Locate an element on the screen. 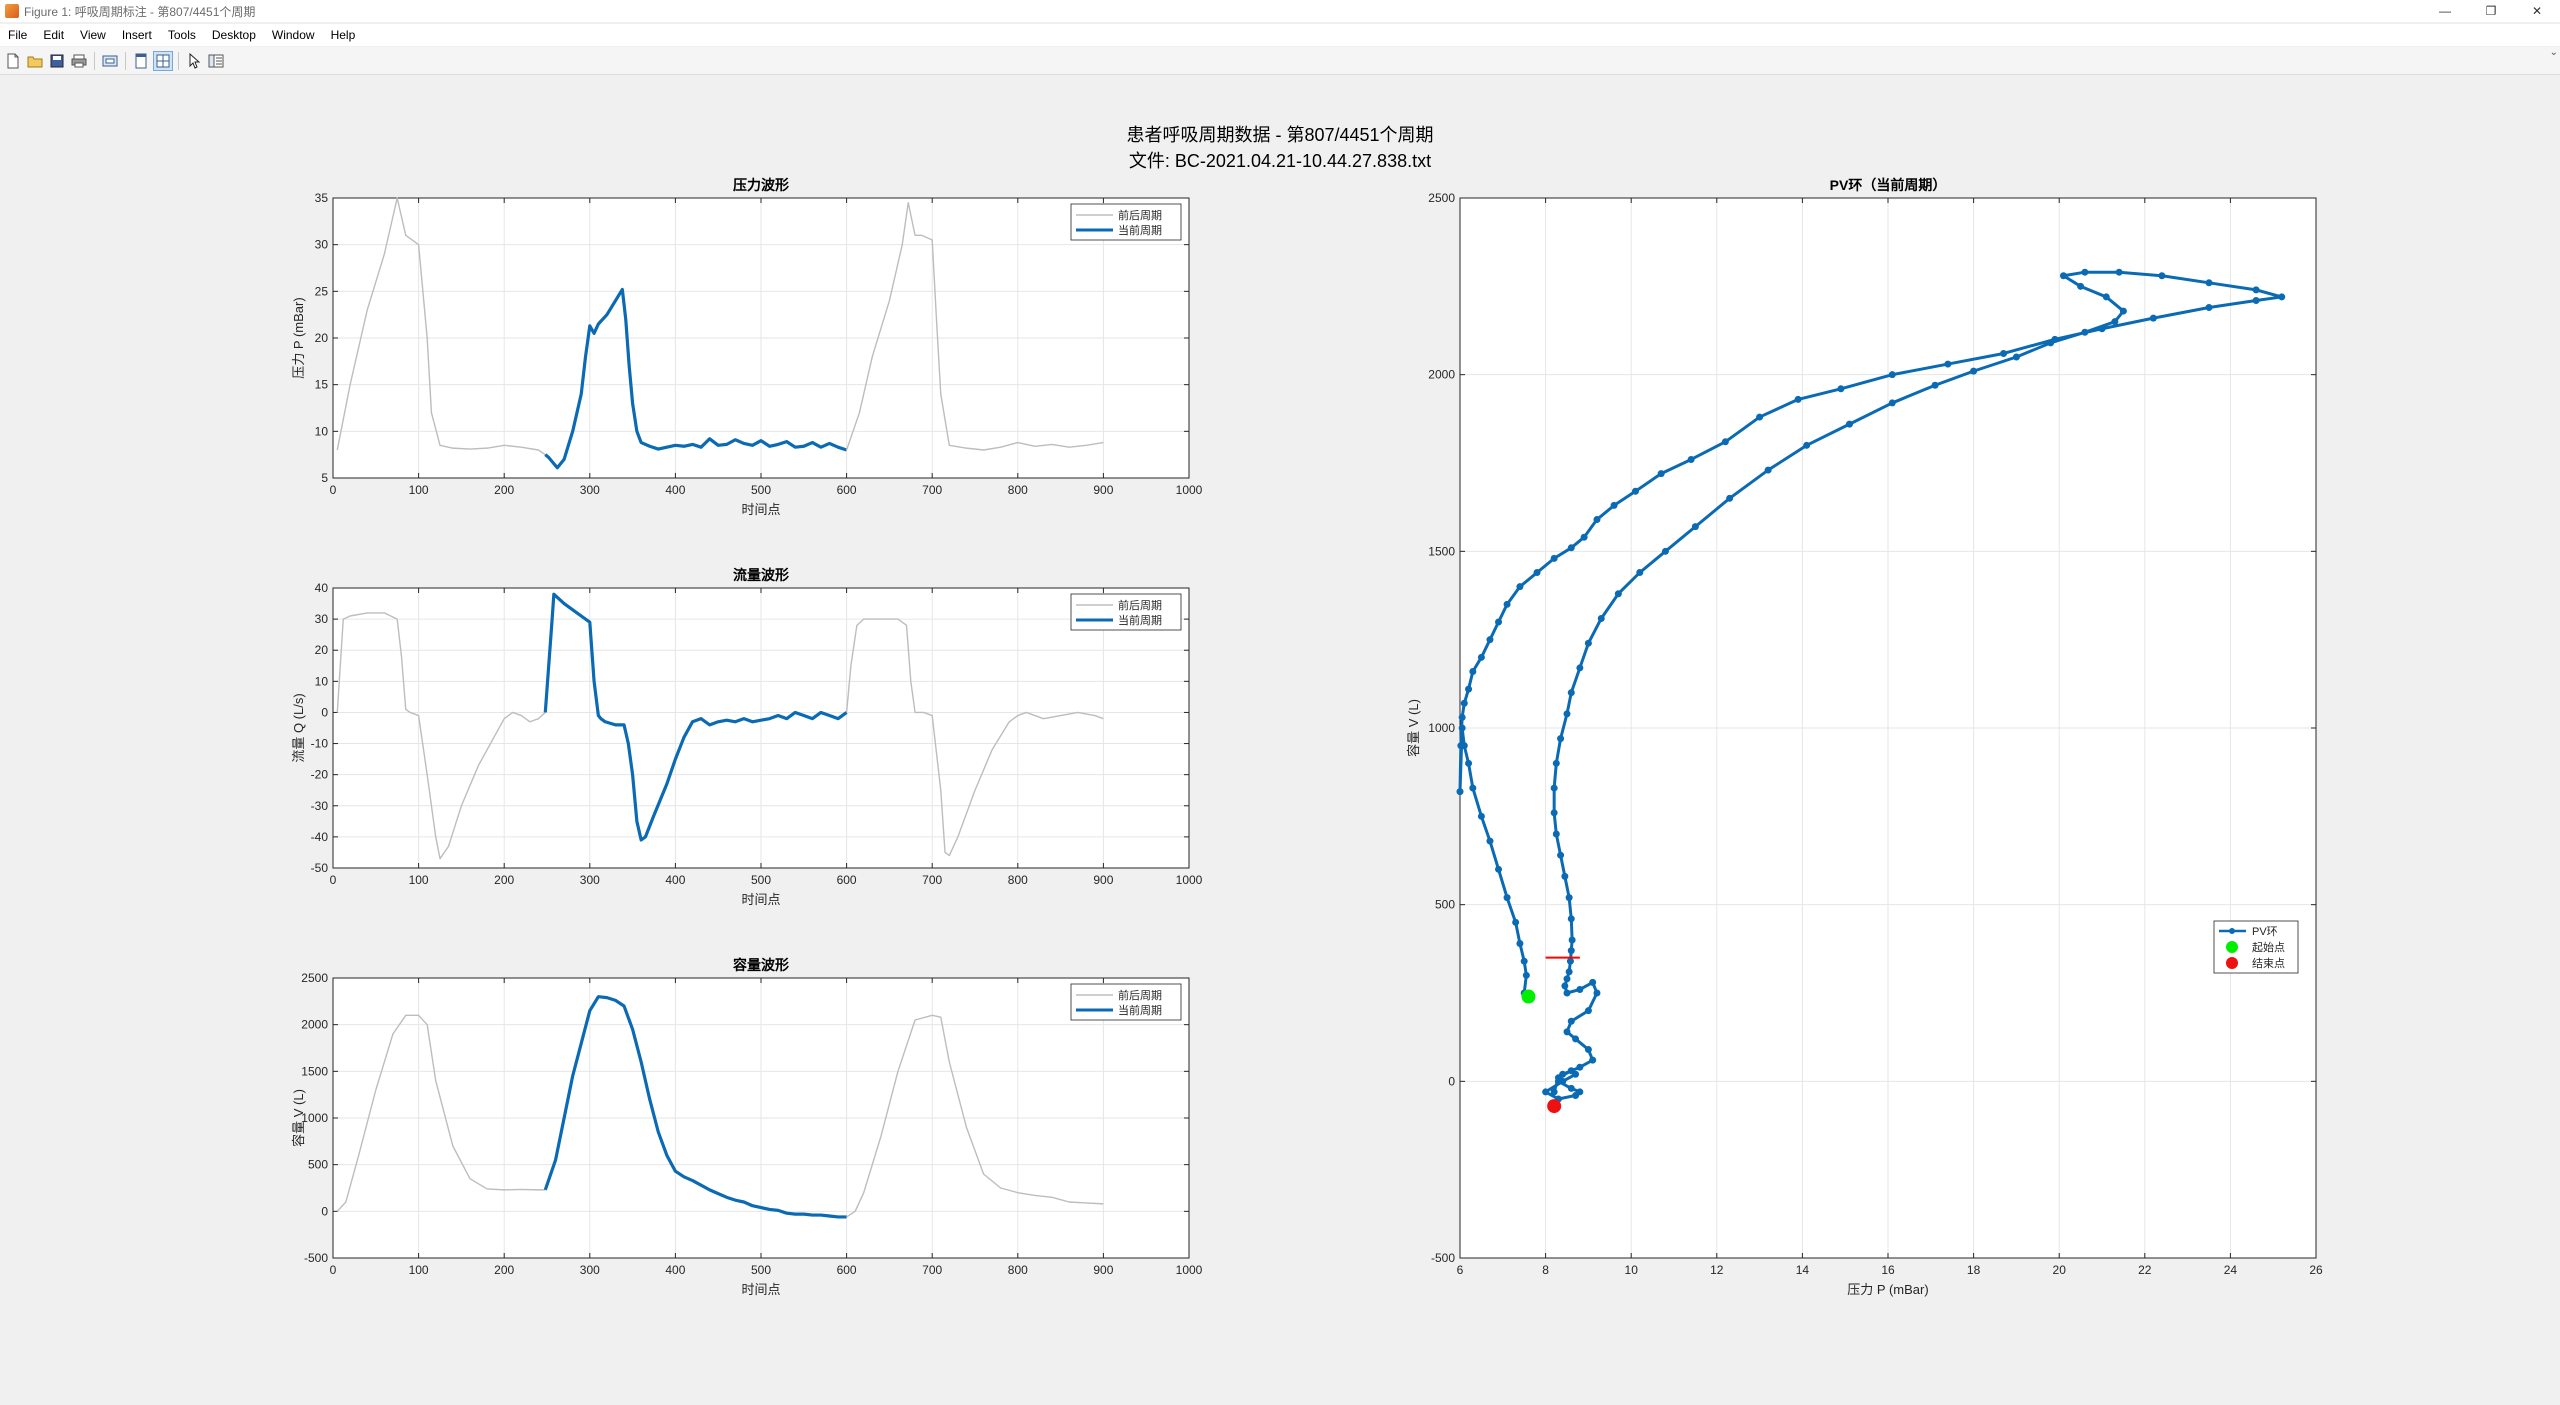 The image size is (2560, 1405). dock-icon is located at coordinates (141, 61).